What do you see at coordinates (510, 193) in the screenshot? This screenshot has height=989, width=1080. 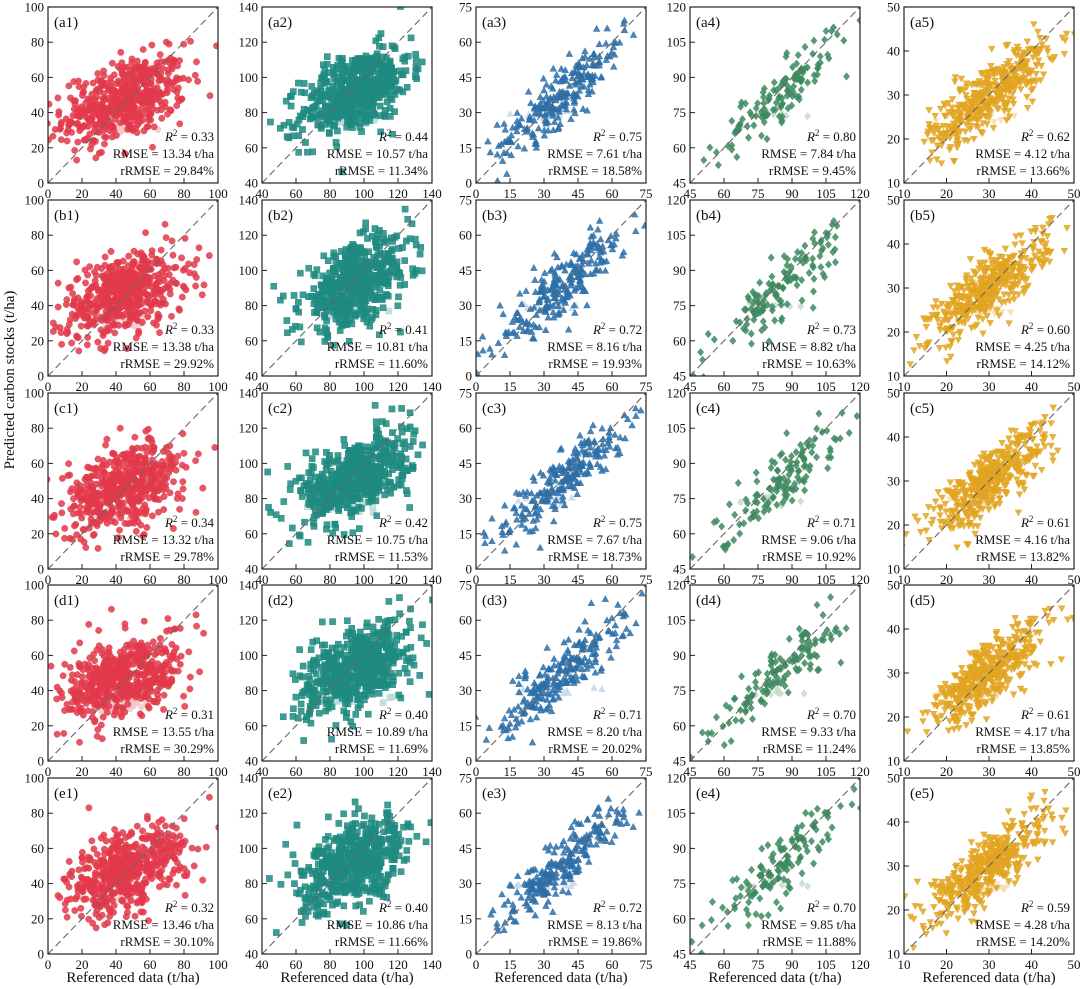 I see `x-tick-label: 15` at bounding box center [510, 193].